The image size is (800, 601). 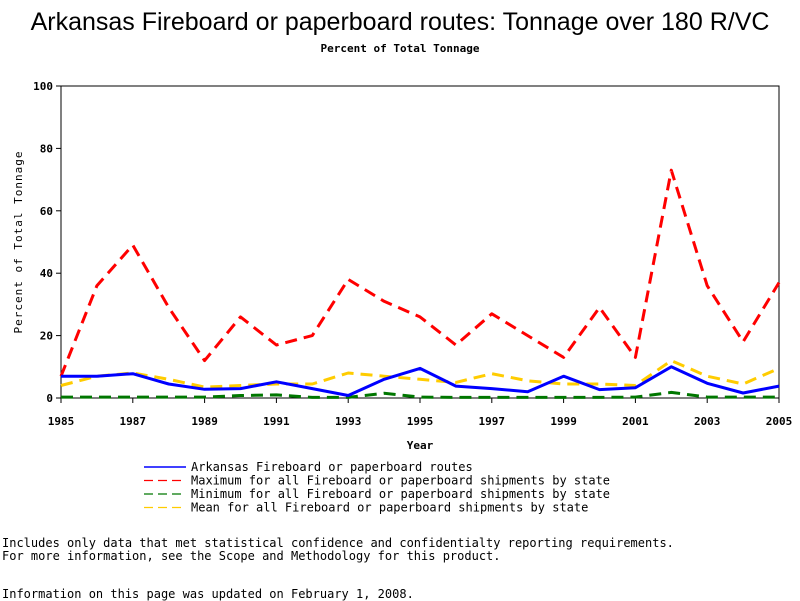 I want to click on x-tick-label: 1991, so click(x=276, y=421).